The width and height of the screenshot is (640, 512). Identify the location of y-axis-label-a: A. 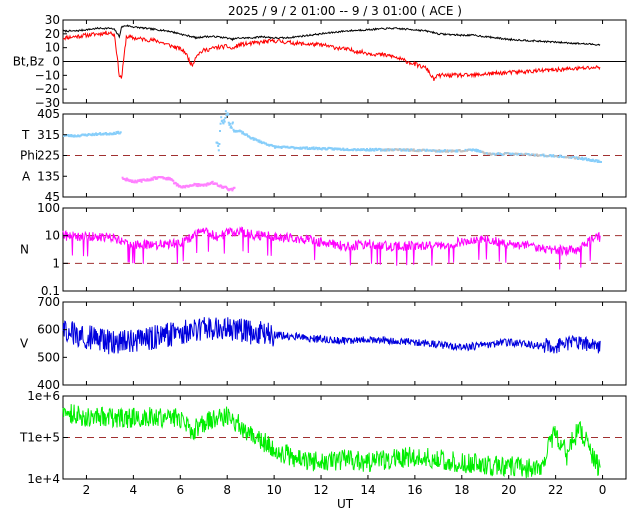
(26, 176).